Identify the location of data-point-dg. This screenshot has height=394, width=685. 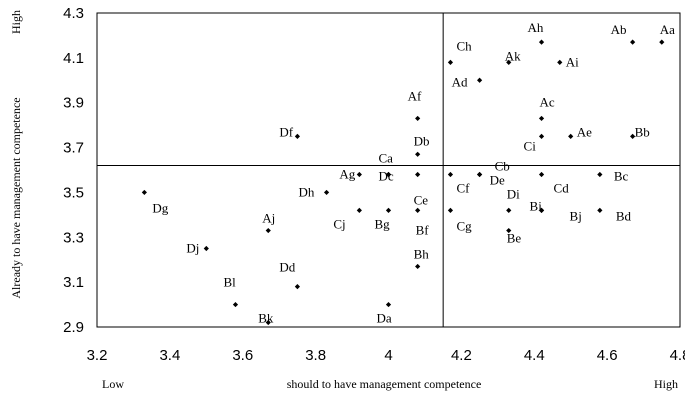
(144, 192).